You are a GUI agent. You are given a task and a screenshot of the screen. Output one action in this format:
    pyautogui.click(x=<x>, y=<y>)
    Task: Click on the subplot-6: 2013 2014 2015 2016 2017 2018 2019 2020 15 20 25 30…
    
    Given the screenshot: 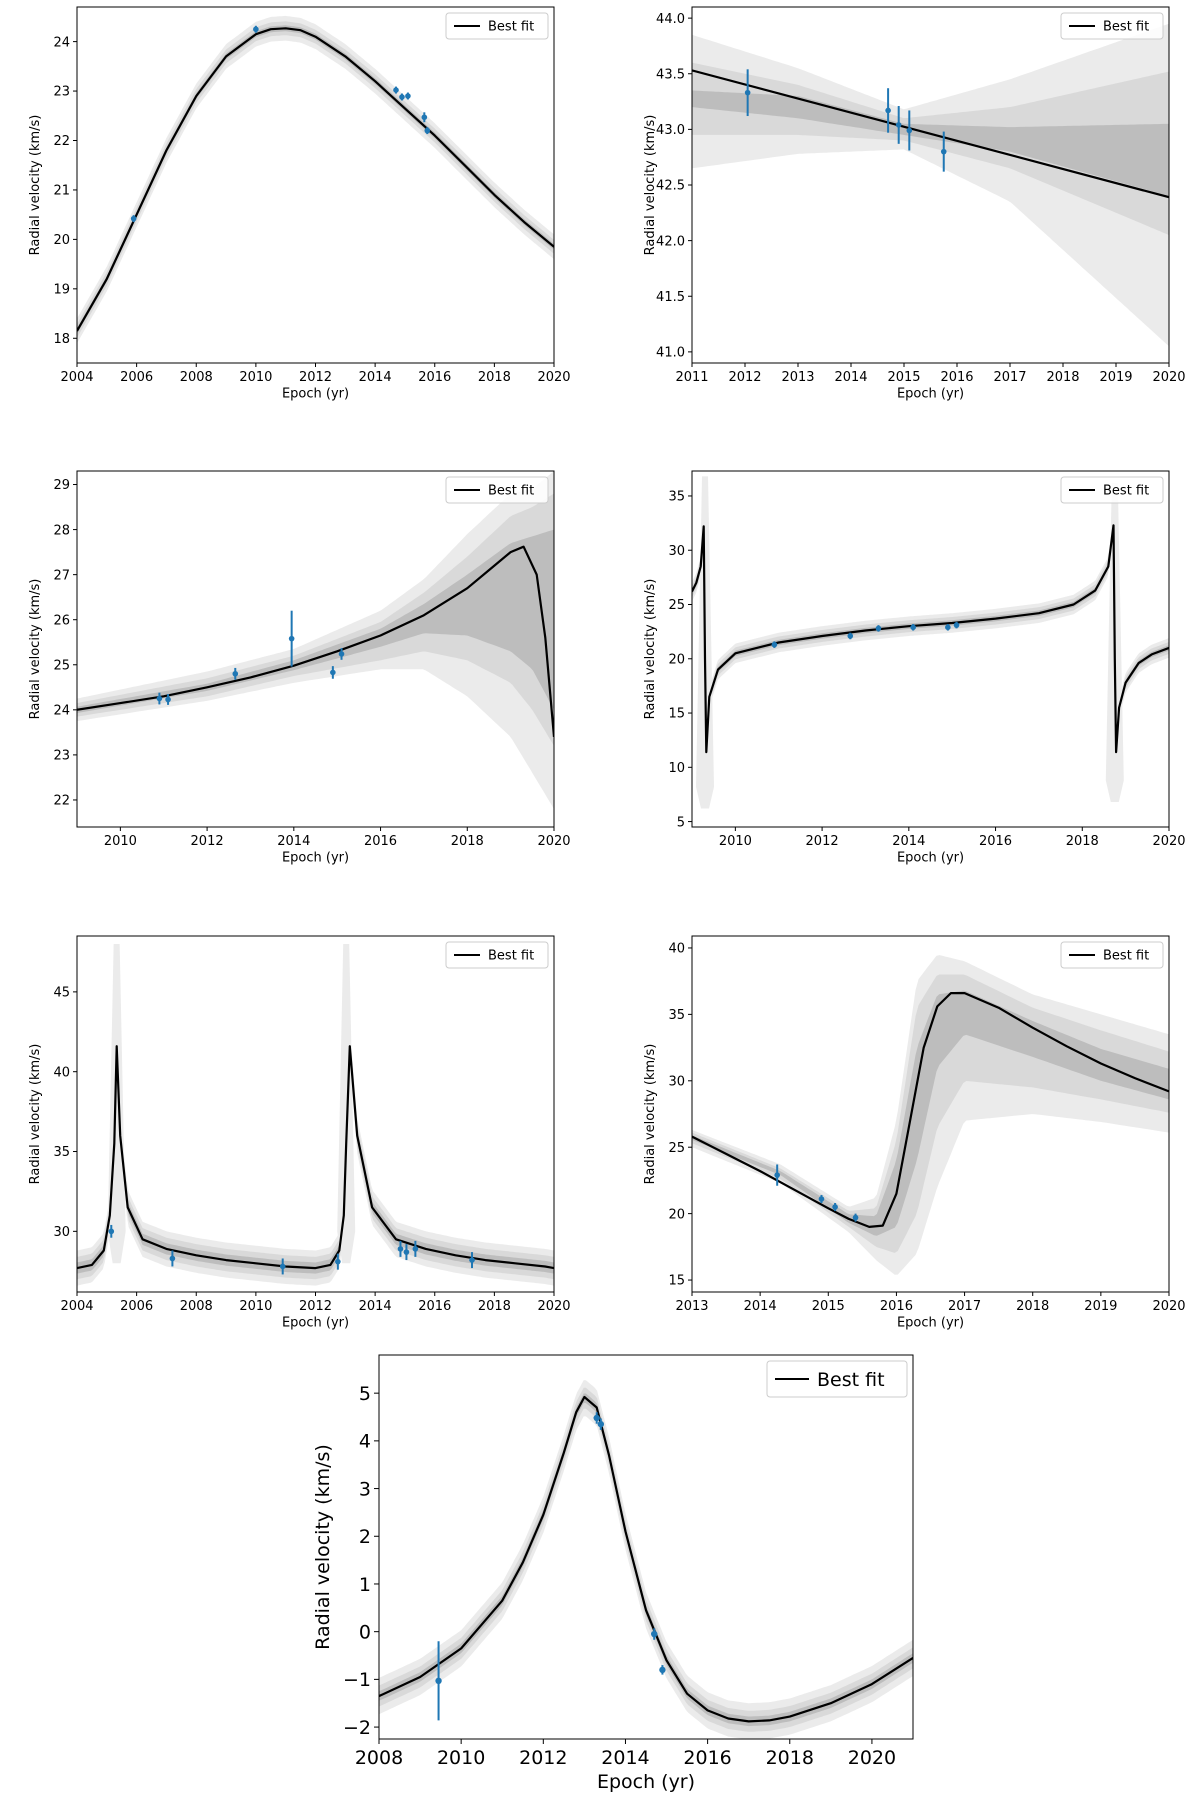 What is the action you would take?
    pyautogui.click(x=914, y=1132)
    